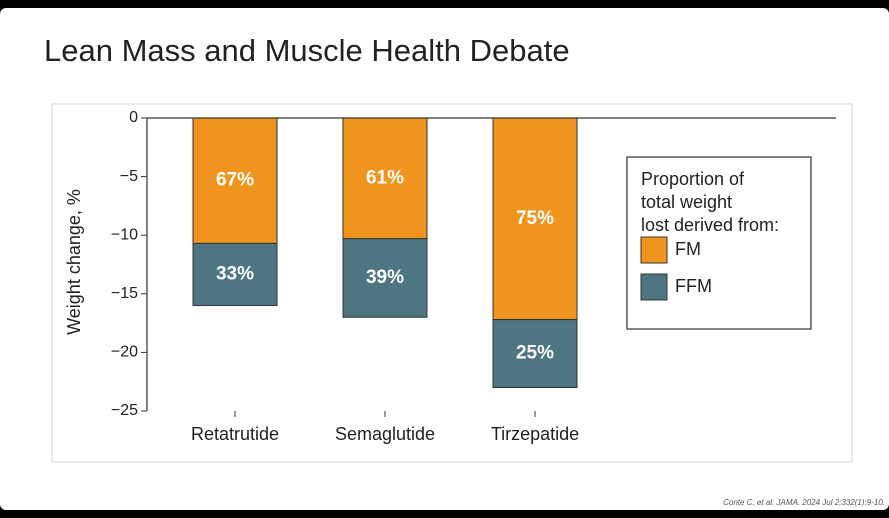 The width and height of the screenshot is (889, 518). Describe the element at coordinates (710, 225) in the screenshot. I see `legend-title: lost derived from:` at that location.